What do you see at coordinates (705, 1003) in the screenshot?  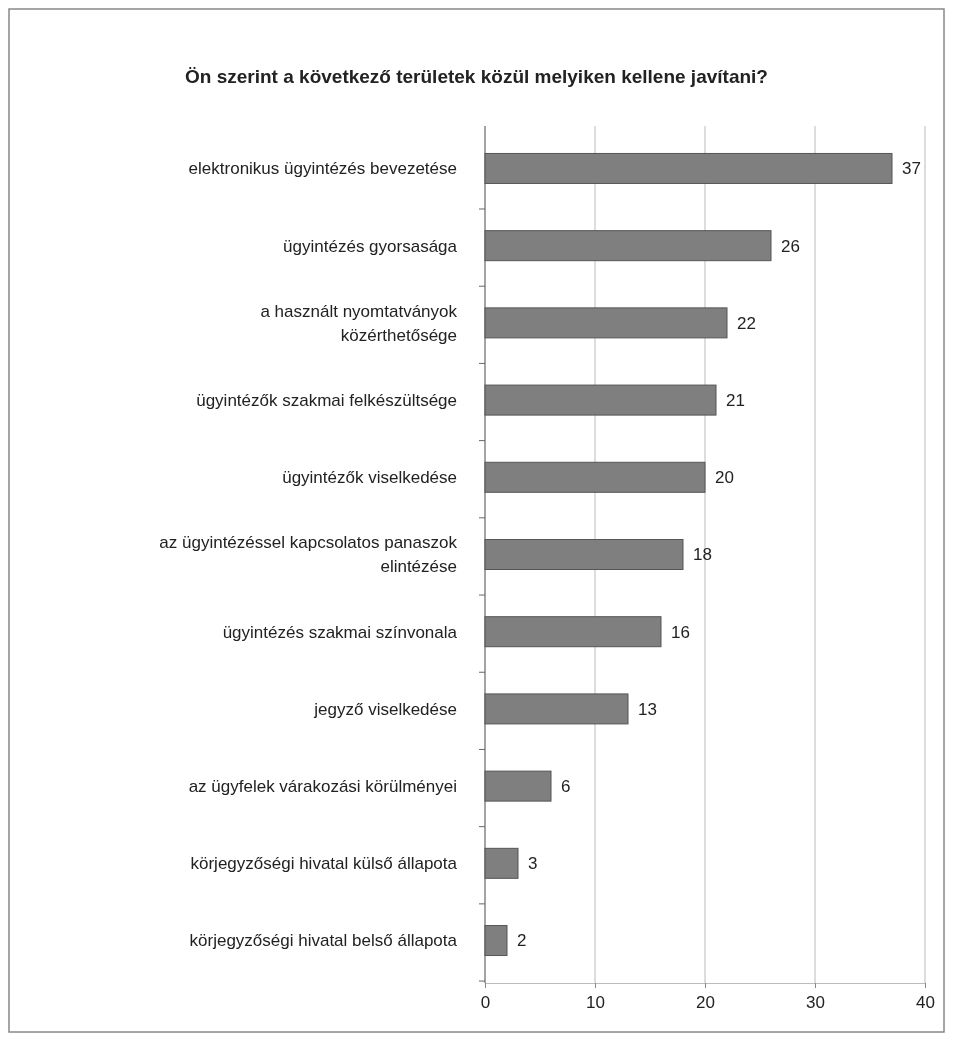 I see `x-tick-label: 20` at bounding box center [705, 1003].